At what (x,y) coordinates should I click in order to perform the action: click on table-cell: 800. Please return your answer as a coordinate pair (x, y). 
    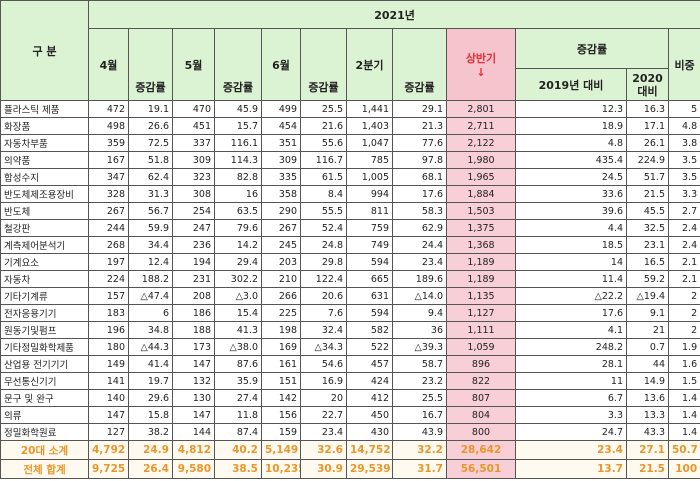
    Looking at the image, I should click on (481, 432).